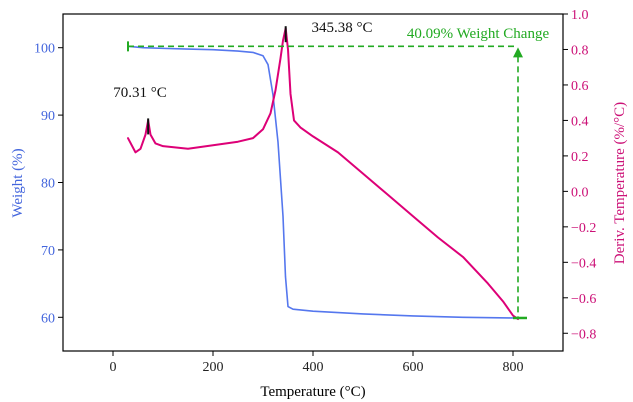  What do you see at coordinates (48, 184) in the screenshot?
I see `left-tick-label: 80` at bounding box center [48, 184].